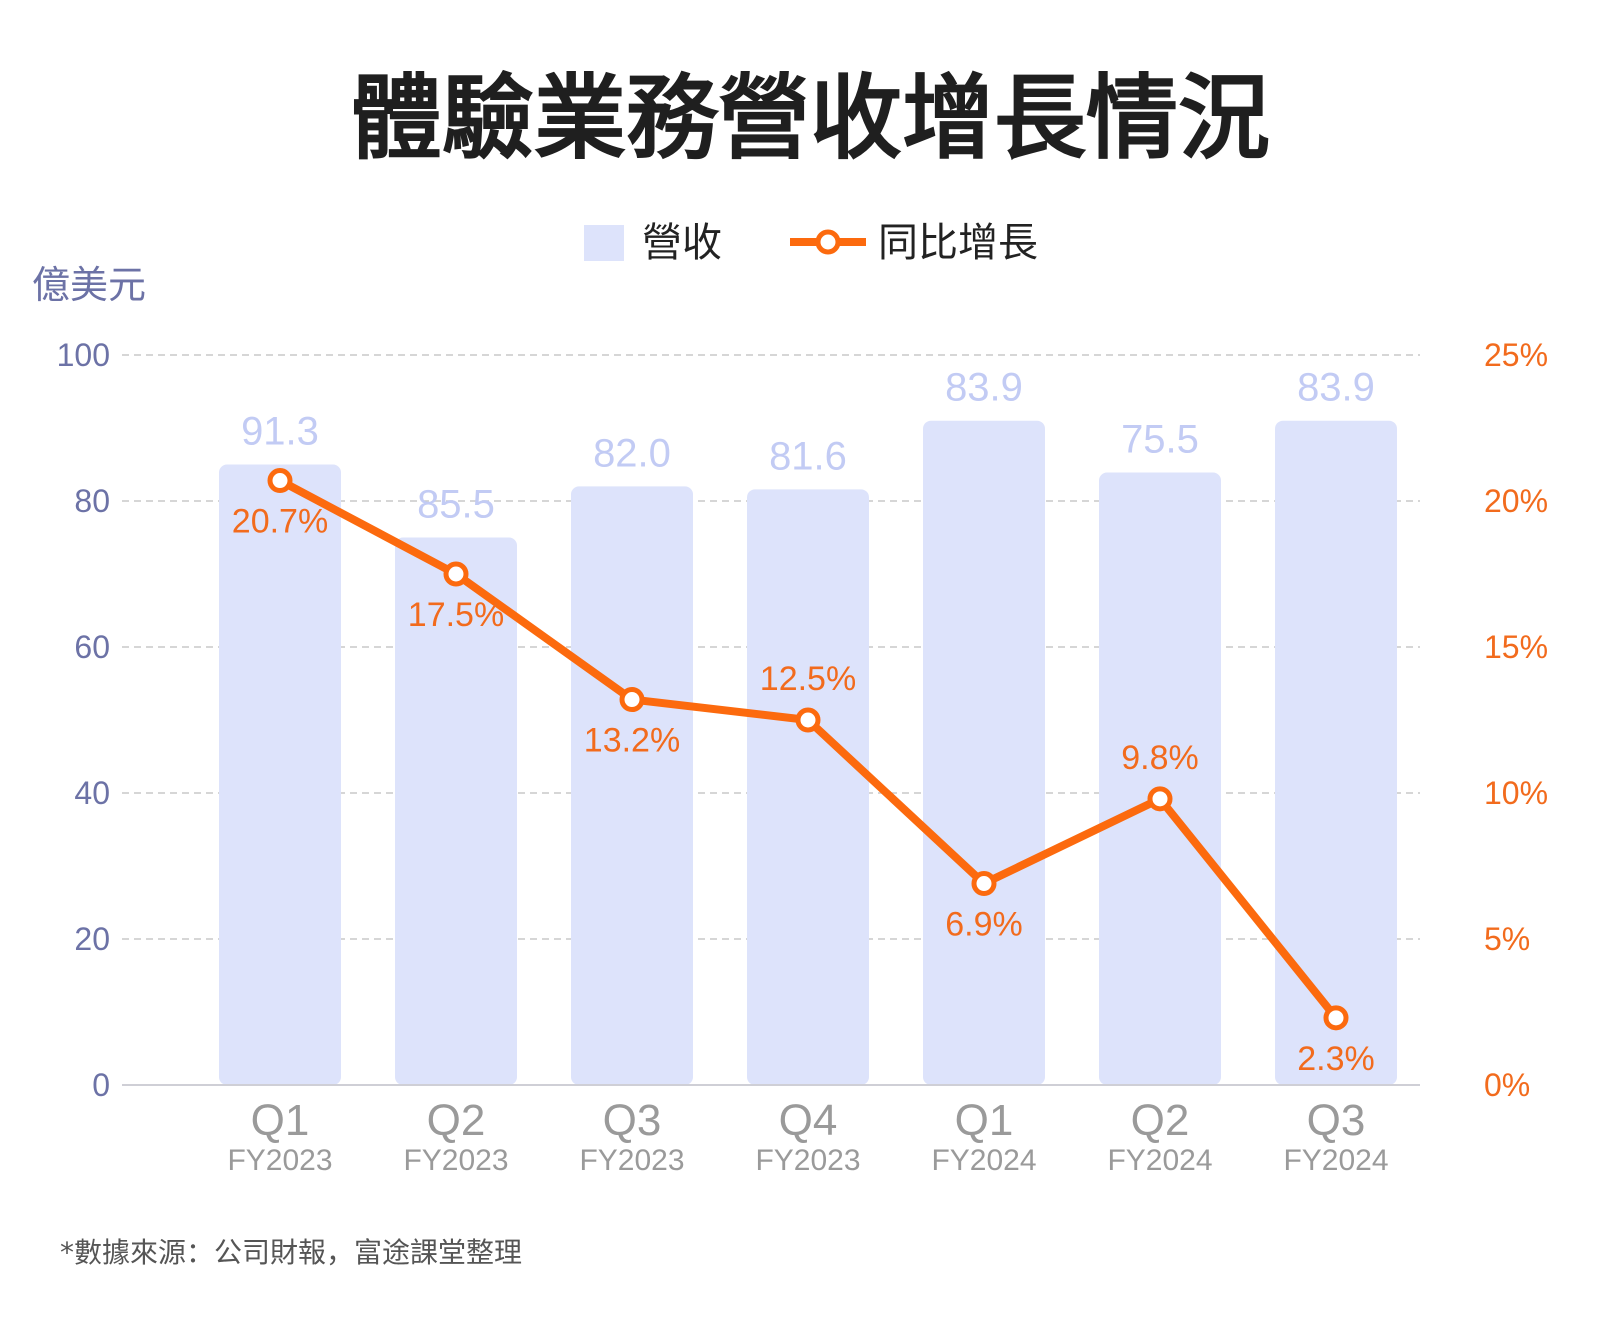 The width and height of the screenshot is (1621, 1321). Describe the element at coordinates (604, 243) in the screenshot. I see `legend-bar-swatch` at that location.